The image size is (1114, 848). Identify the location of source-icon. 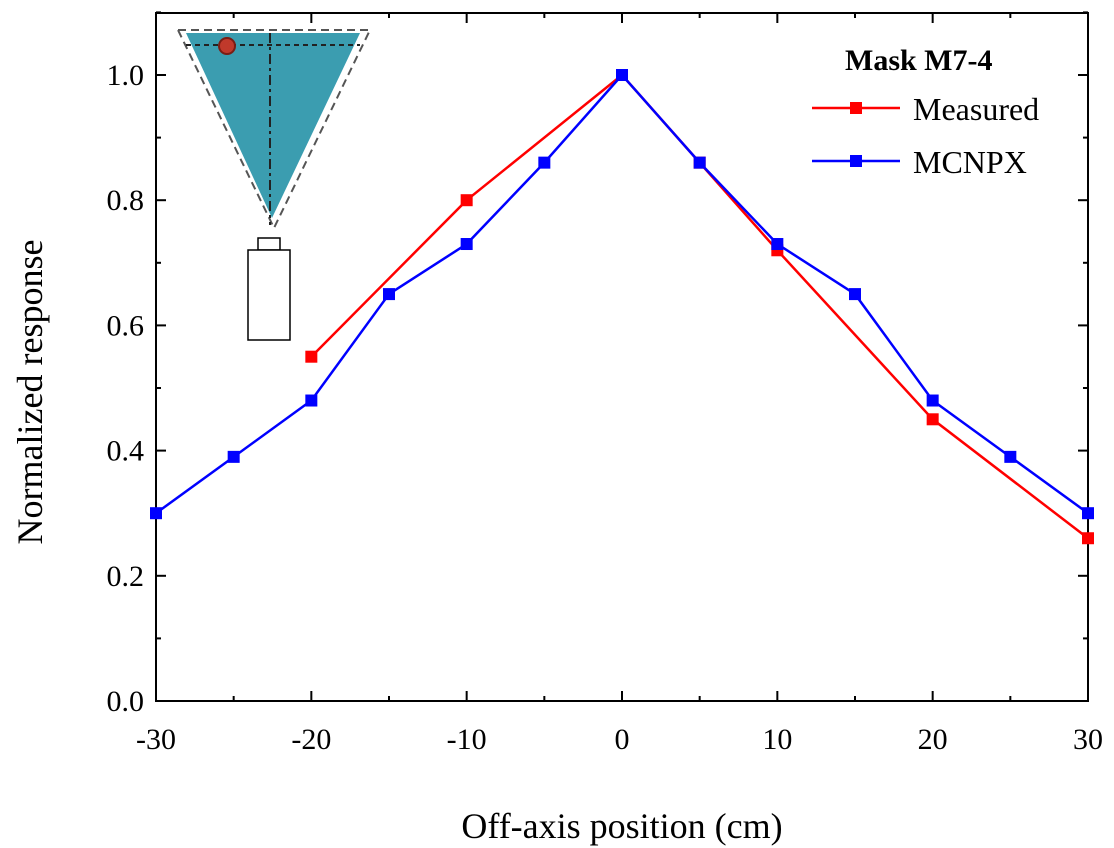
(227, 46).